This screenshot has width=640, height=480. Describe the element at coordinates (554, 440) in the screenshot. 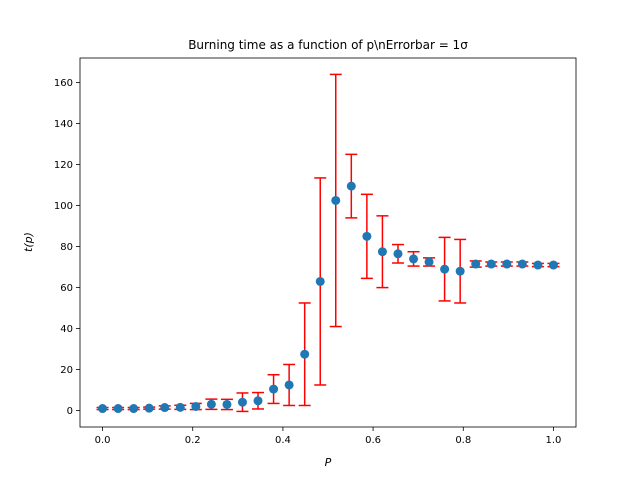

I see `x-tick-label: 1.0` at that location.